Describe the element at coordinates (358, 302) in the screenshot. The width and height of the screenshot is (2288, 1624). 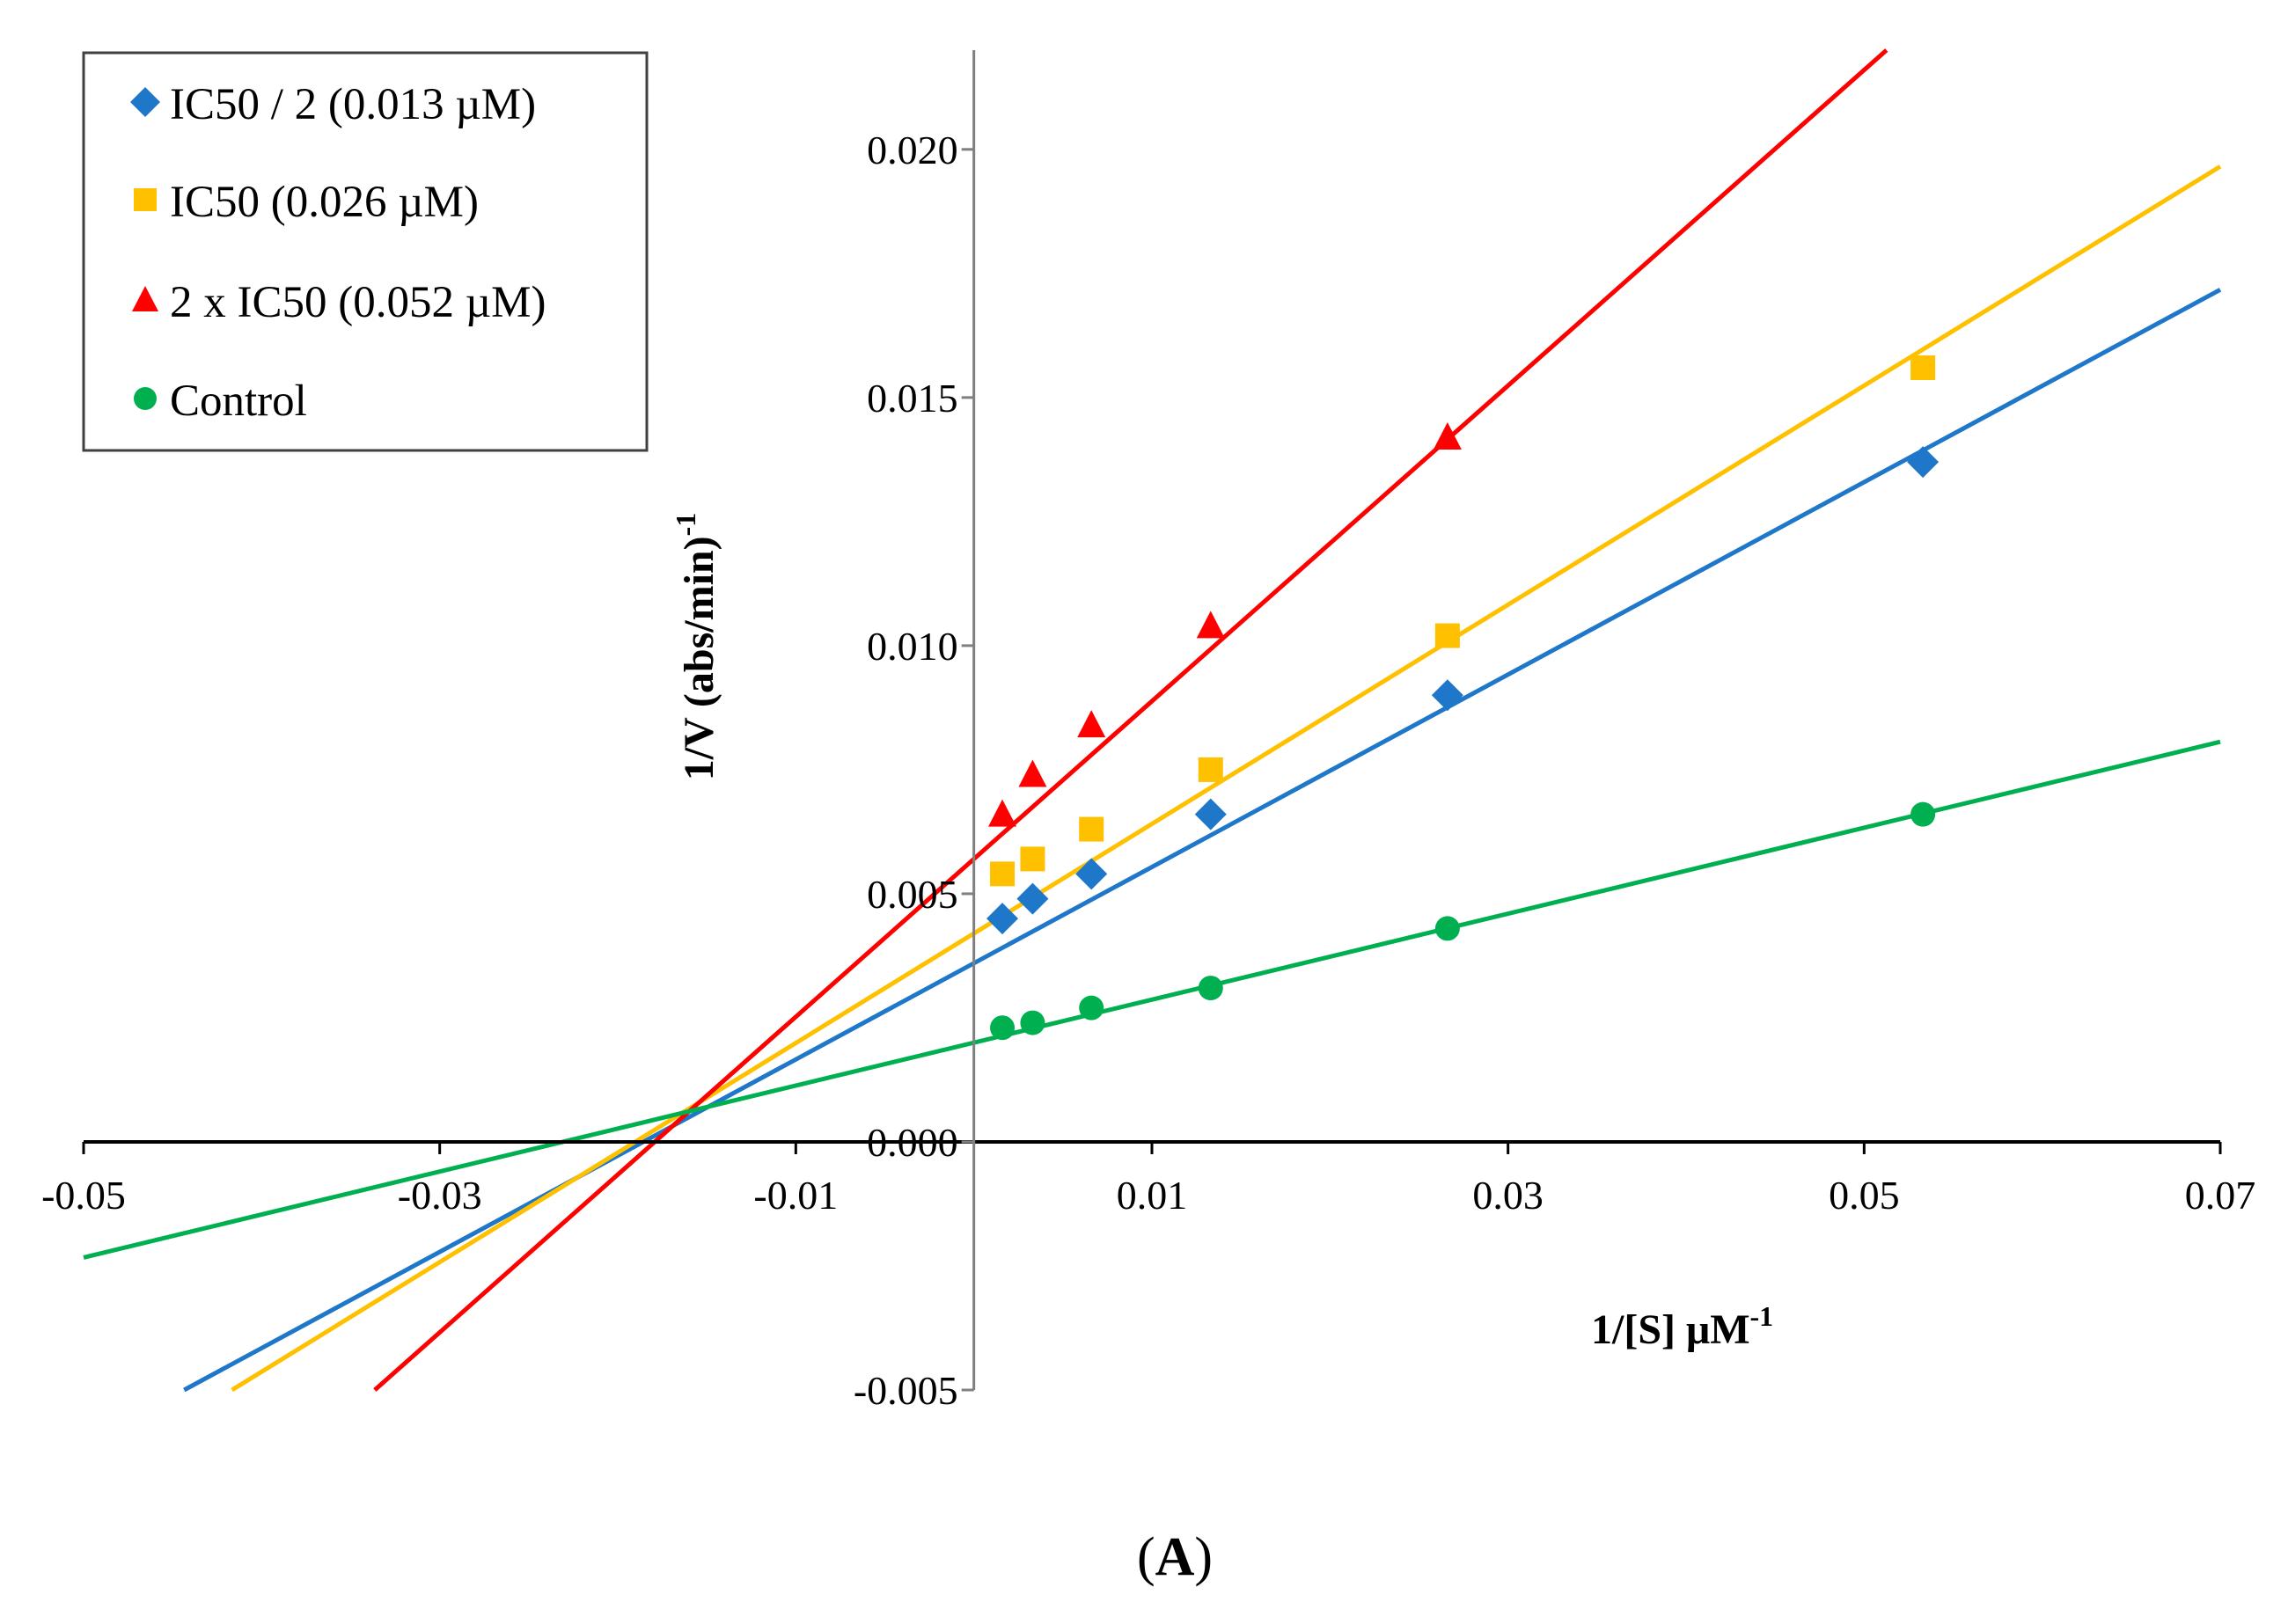
I see `legend-label: 2 x IC50 (0.052 µM)` at that location.